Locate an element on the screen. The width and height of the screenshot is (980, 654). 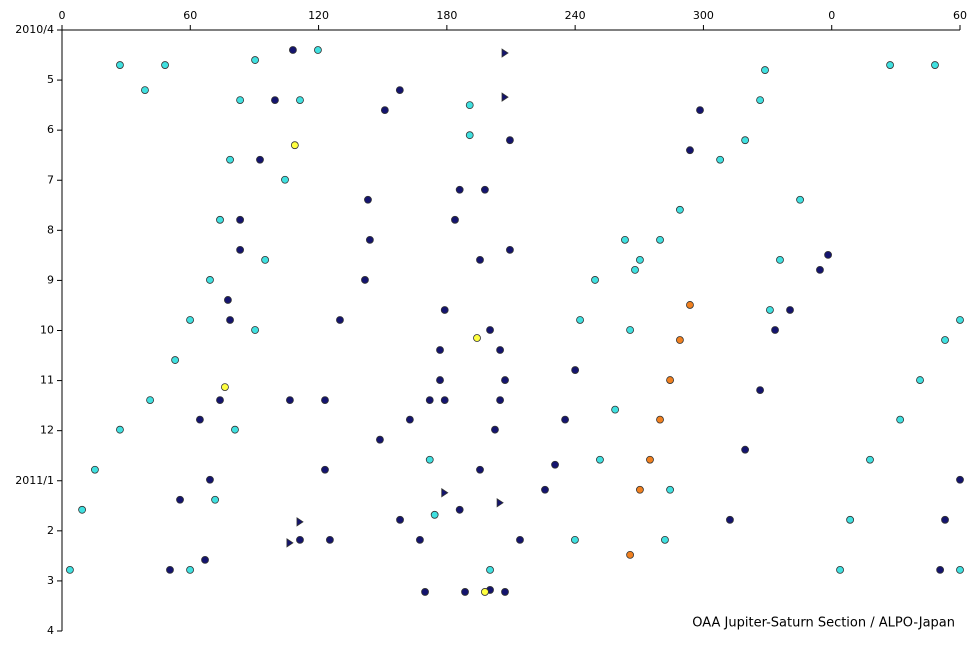
y-tick-label: 12 is located at coordinates (47, 430).